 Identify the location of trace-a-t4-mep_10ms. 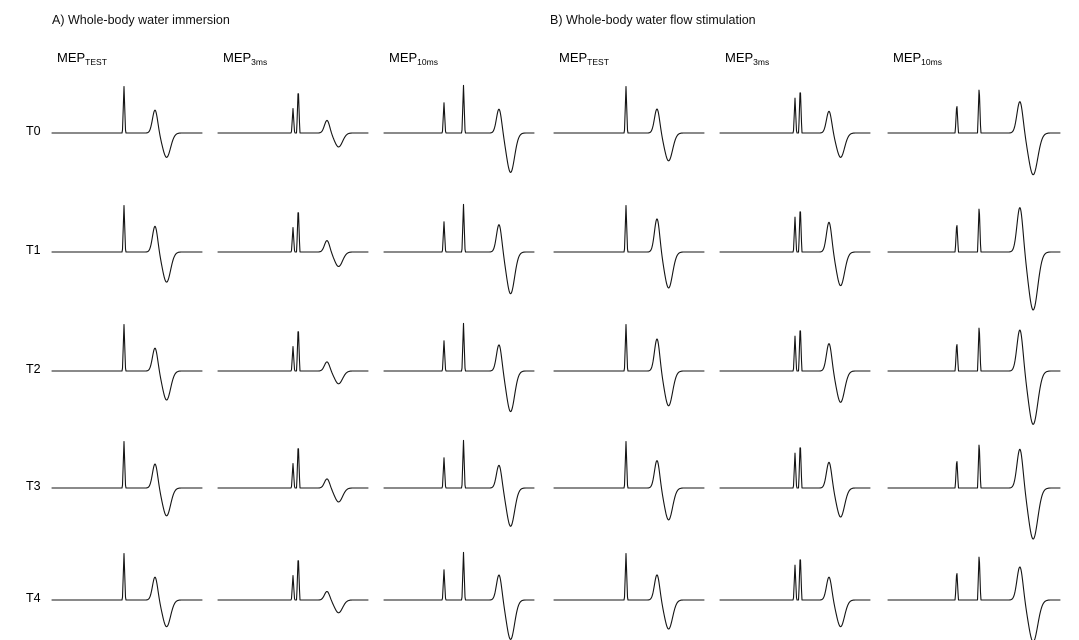
(459, 595).